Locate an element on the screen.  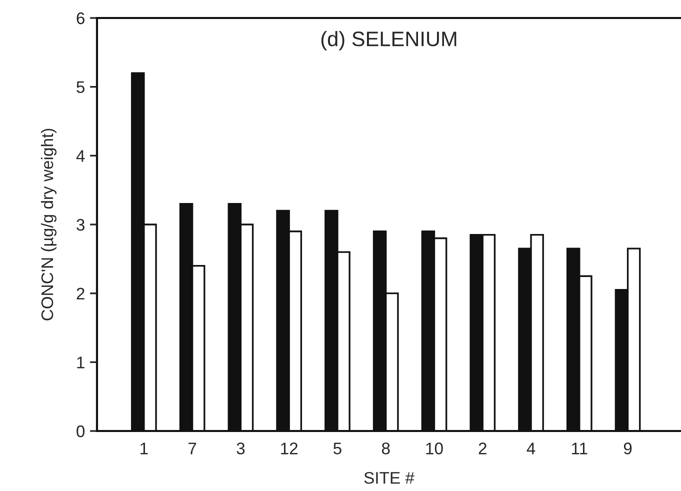
y-tick-label: 6 is located at coordinates (80, 18).